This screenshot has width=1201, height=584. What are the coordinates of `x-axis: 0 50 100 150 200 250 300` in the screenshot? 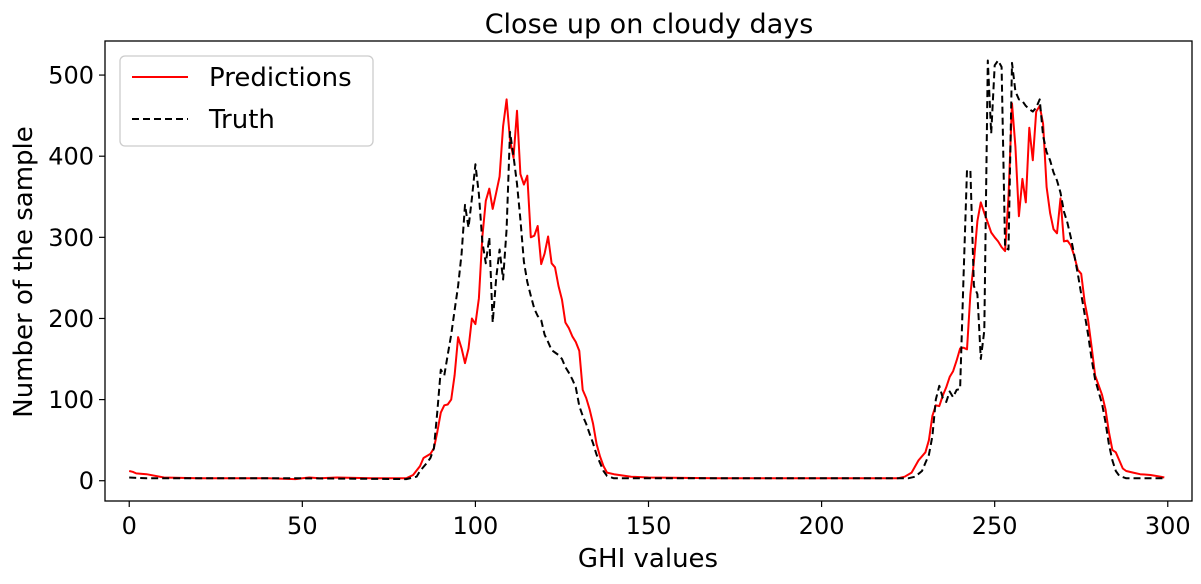 It's located at (656, 520).